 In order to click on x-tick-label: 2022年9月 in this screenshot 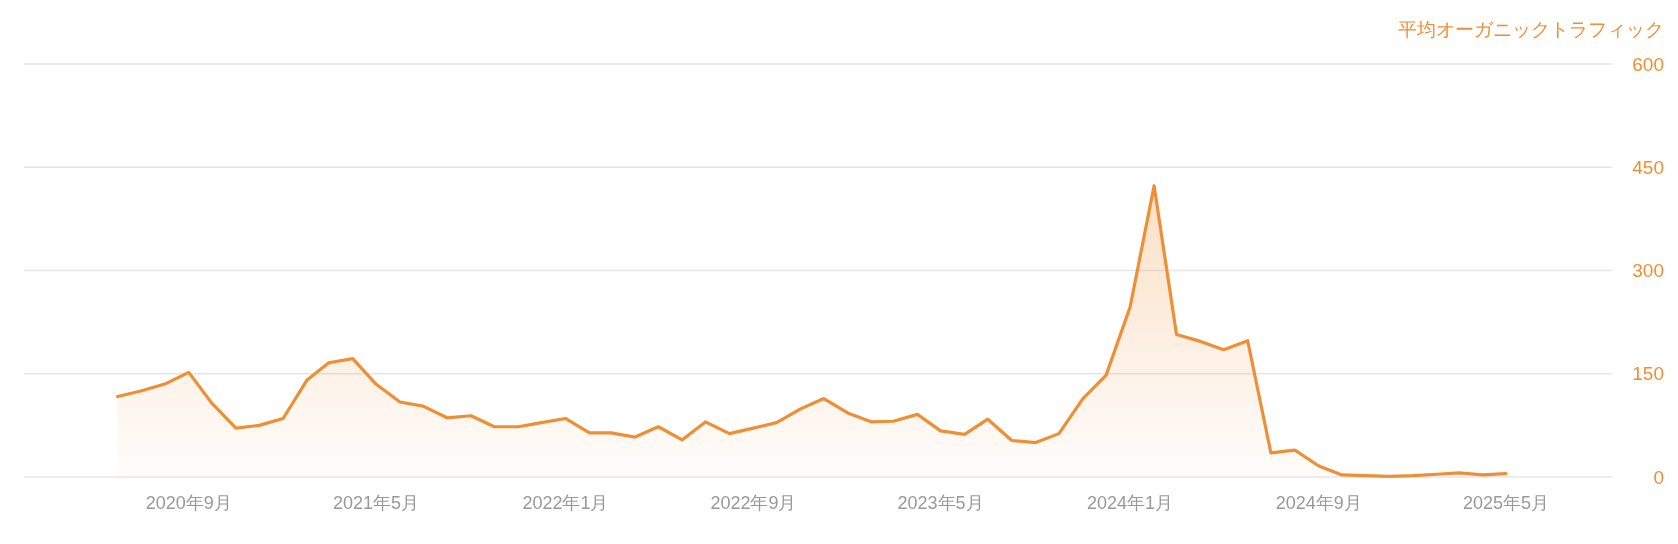, I will do `click(753, 503)`.